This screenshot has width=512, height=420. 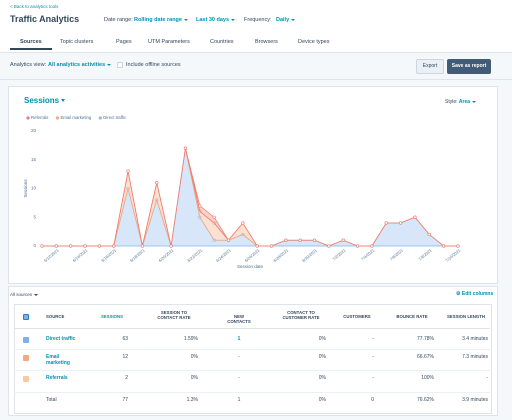 I want to click on x-tick-label: 6/18/2021, so click(x=137, y=255).